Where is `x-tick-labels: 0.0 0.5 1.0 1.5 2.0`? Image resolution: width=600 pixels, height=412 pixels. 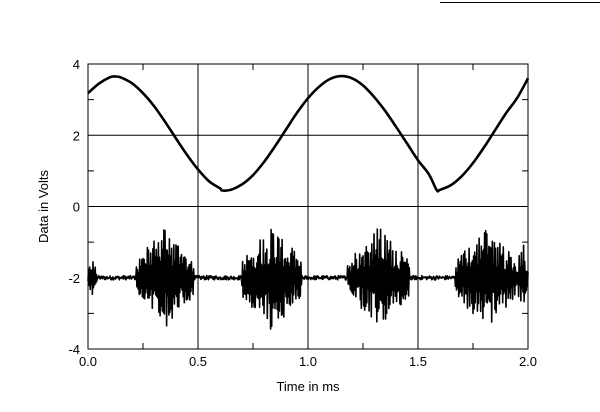
x-tick-labels: 0.0 0.5 1.0 1.5 2.0 is located at coordinates (308, 361).